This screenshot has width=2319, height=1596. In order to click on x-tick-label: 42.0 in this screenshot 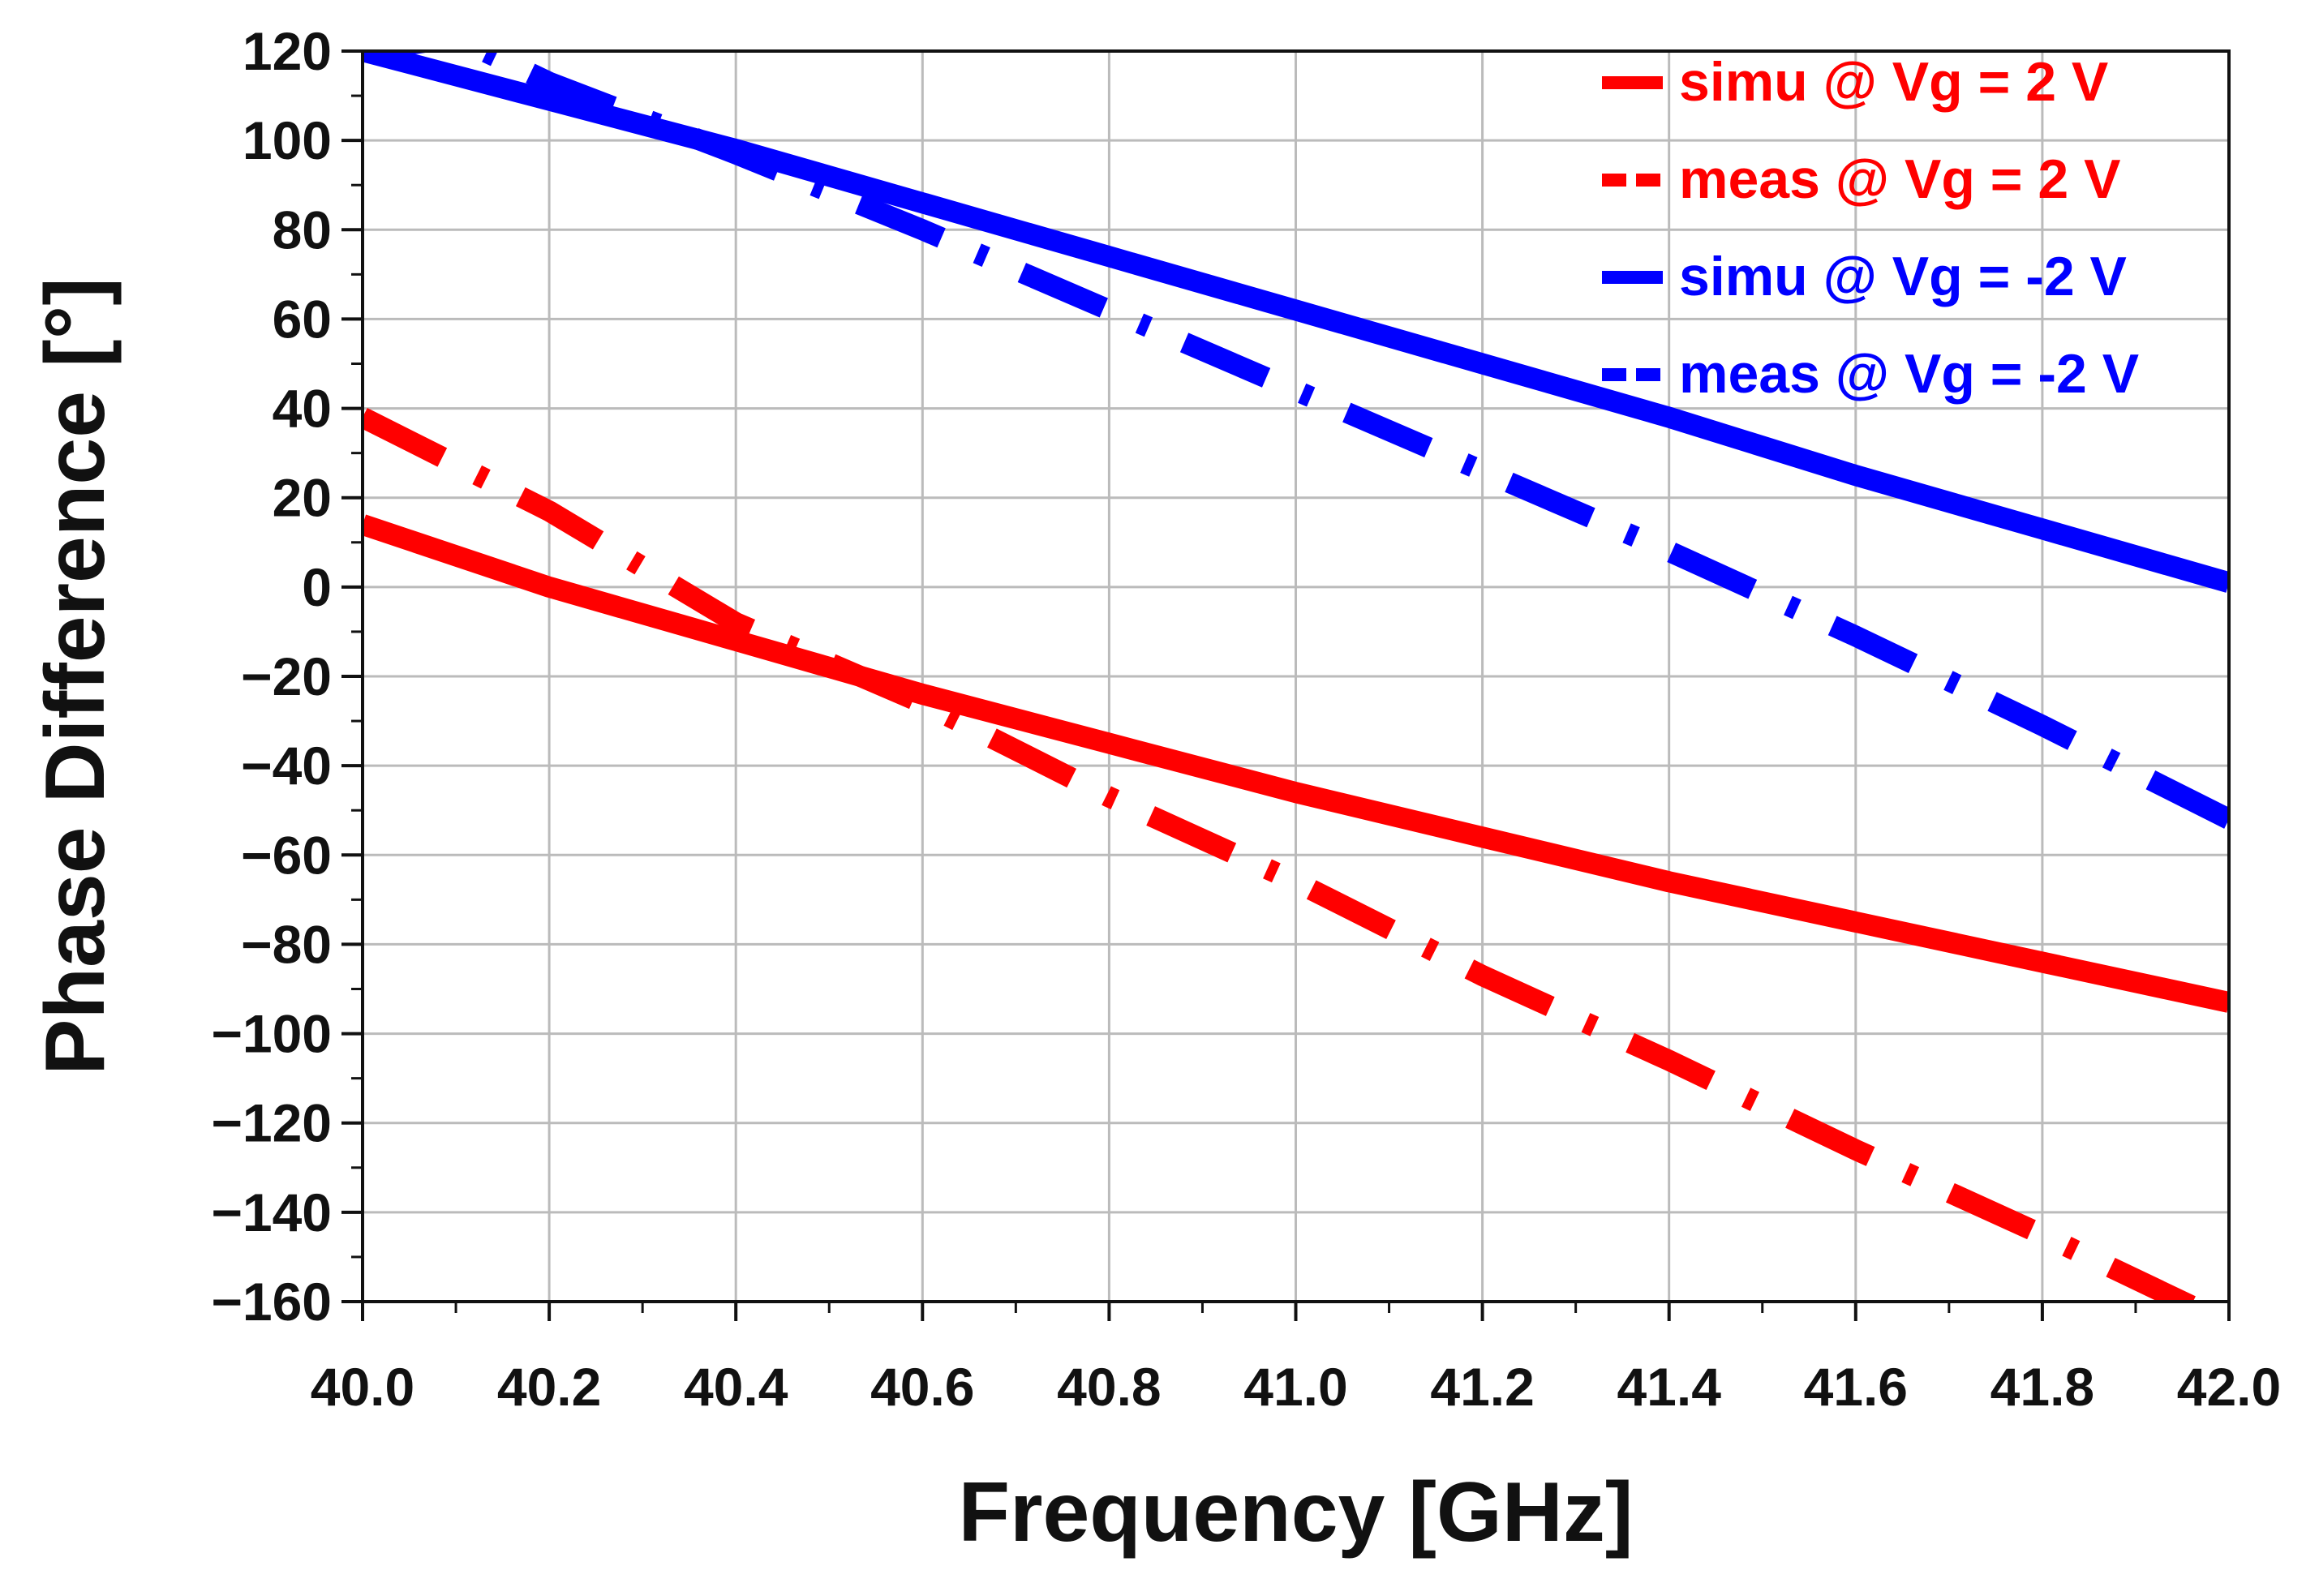, I will do `click(2229, 1387)`.